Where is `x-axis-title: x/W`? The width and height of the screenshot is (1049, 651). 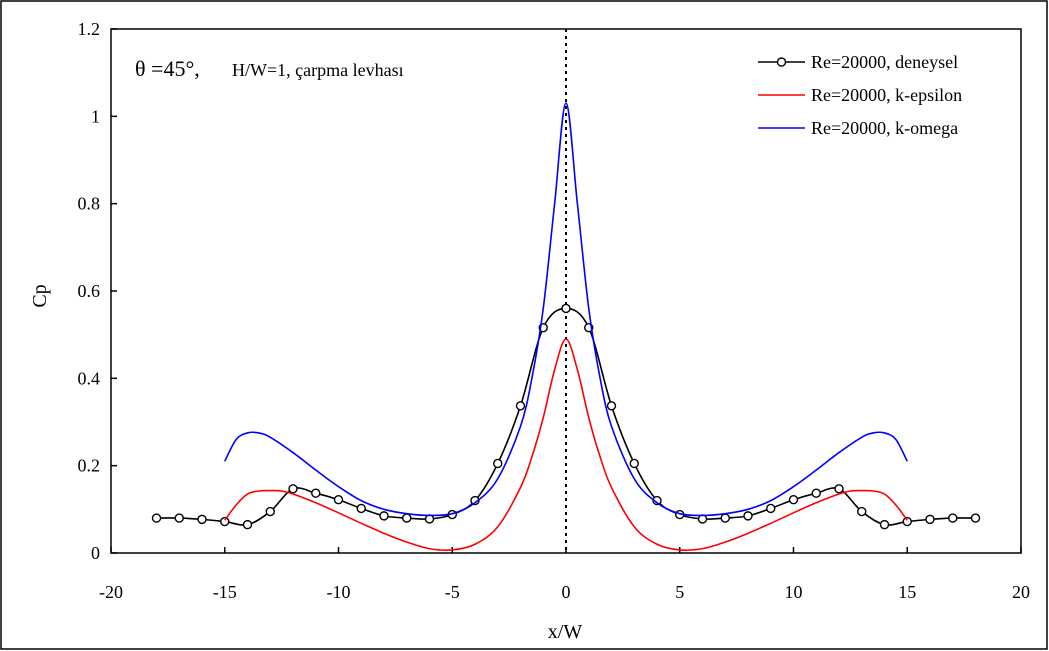
x-axis-title: x/W is located at coordinates (565, 632).